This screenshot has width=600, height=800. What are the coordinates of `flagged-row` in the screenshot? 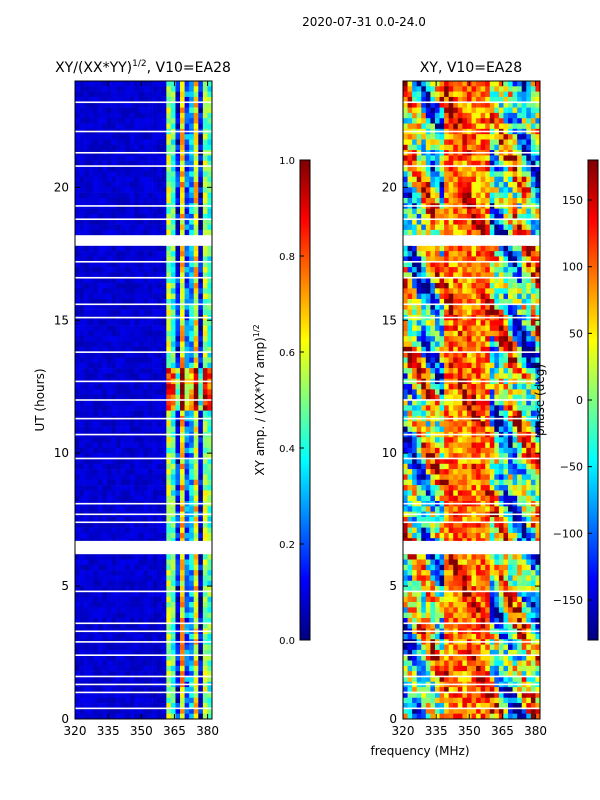 It's located at (143, 655).